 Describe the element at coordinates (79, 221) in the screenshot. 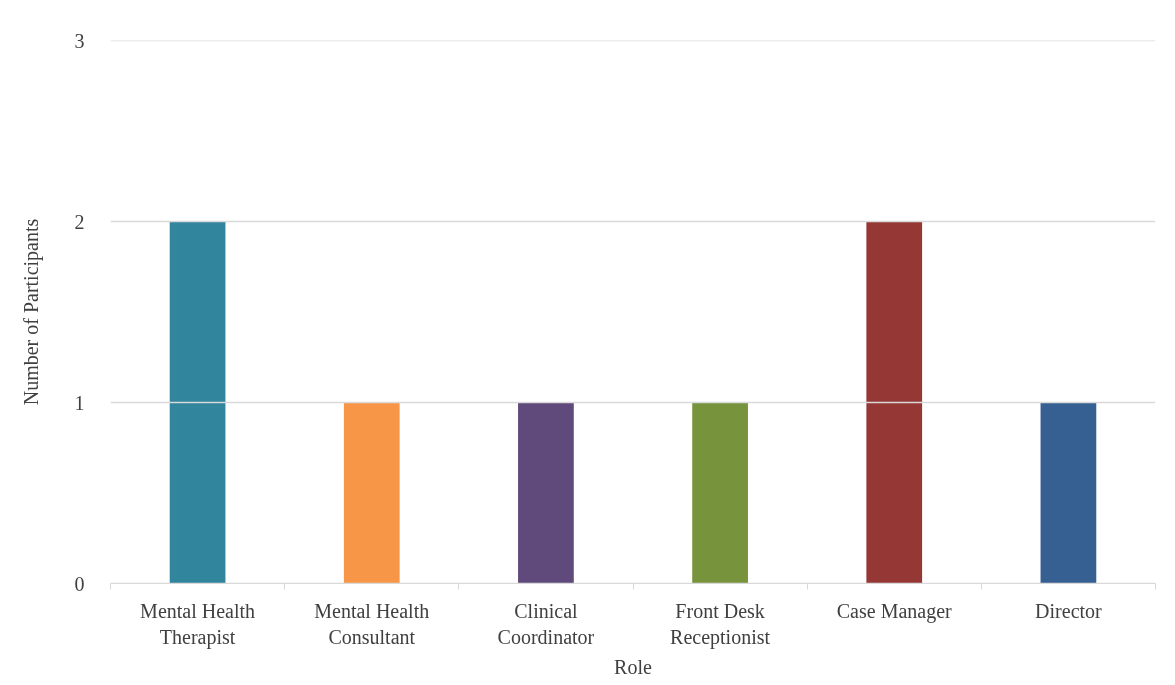

I see `y-tick-label: 2` at that location.